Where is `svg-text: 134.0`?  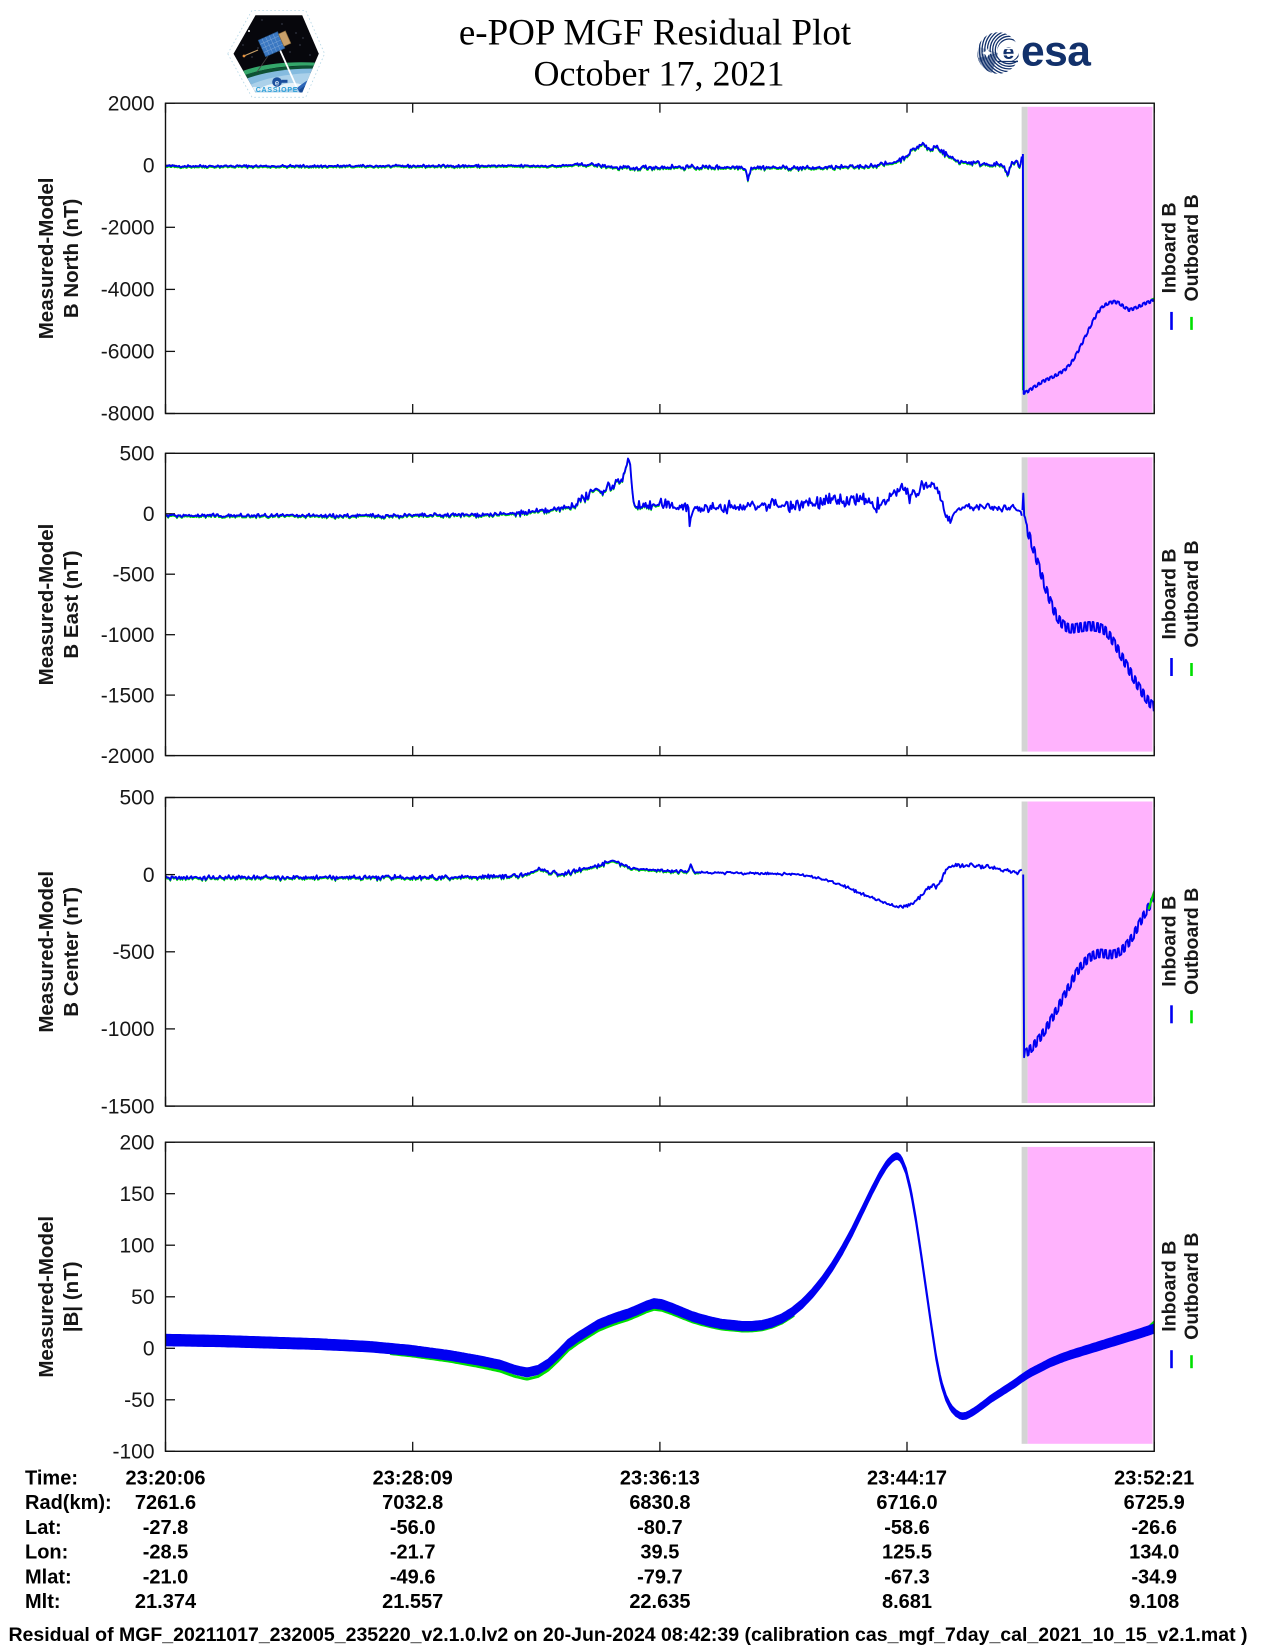
svg-text: 134.0 is located at coordinates (1154, 1553).